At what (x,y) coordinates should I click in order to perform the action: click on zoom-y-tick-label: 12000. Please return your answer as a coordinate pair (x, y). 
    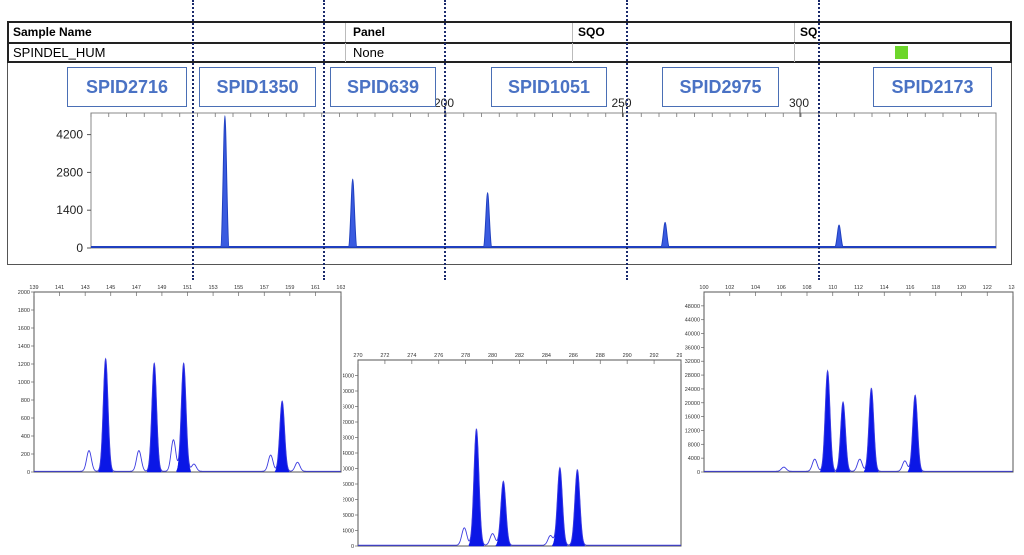
    Looking at the image, I should click on (348, 501).